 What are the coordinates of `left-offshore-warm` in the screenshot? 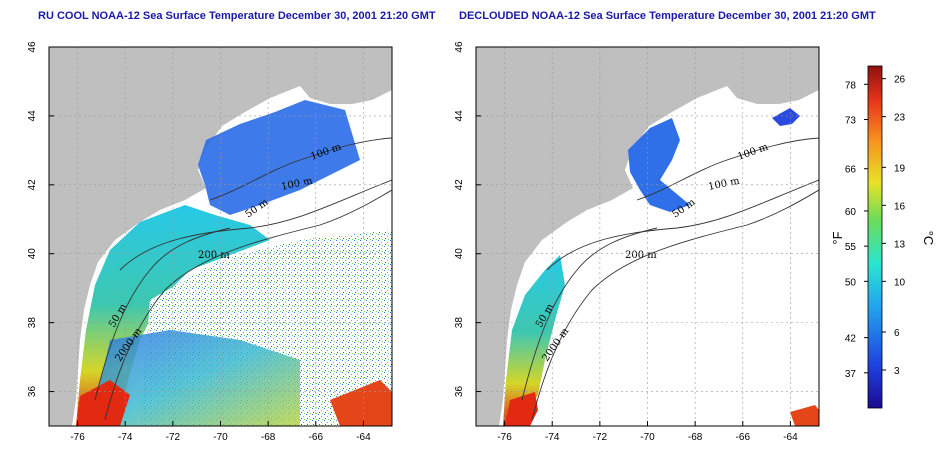 It's located at (361, 403).